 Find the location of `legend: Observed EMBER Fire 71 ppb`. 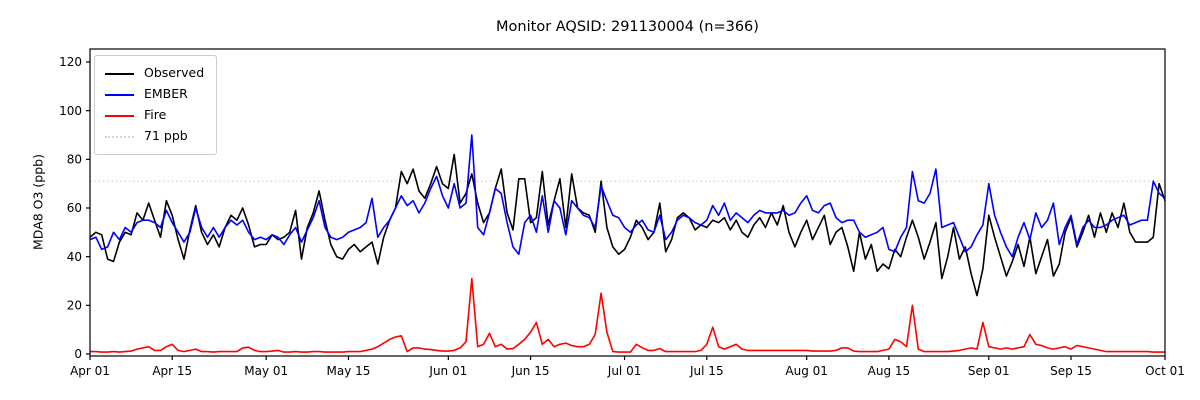

legend: Observed EMBER Fire 71 ppb is located at coordinates (156, 105).